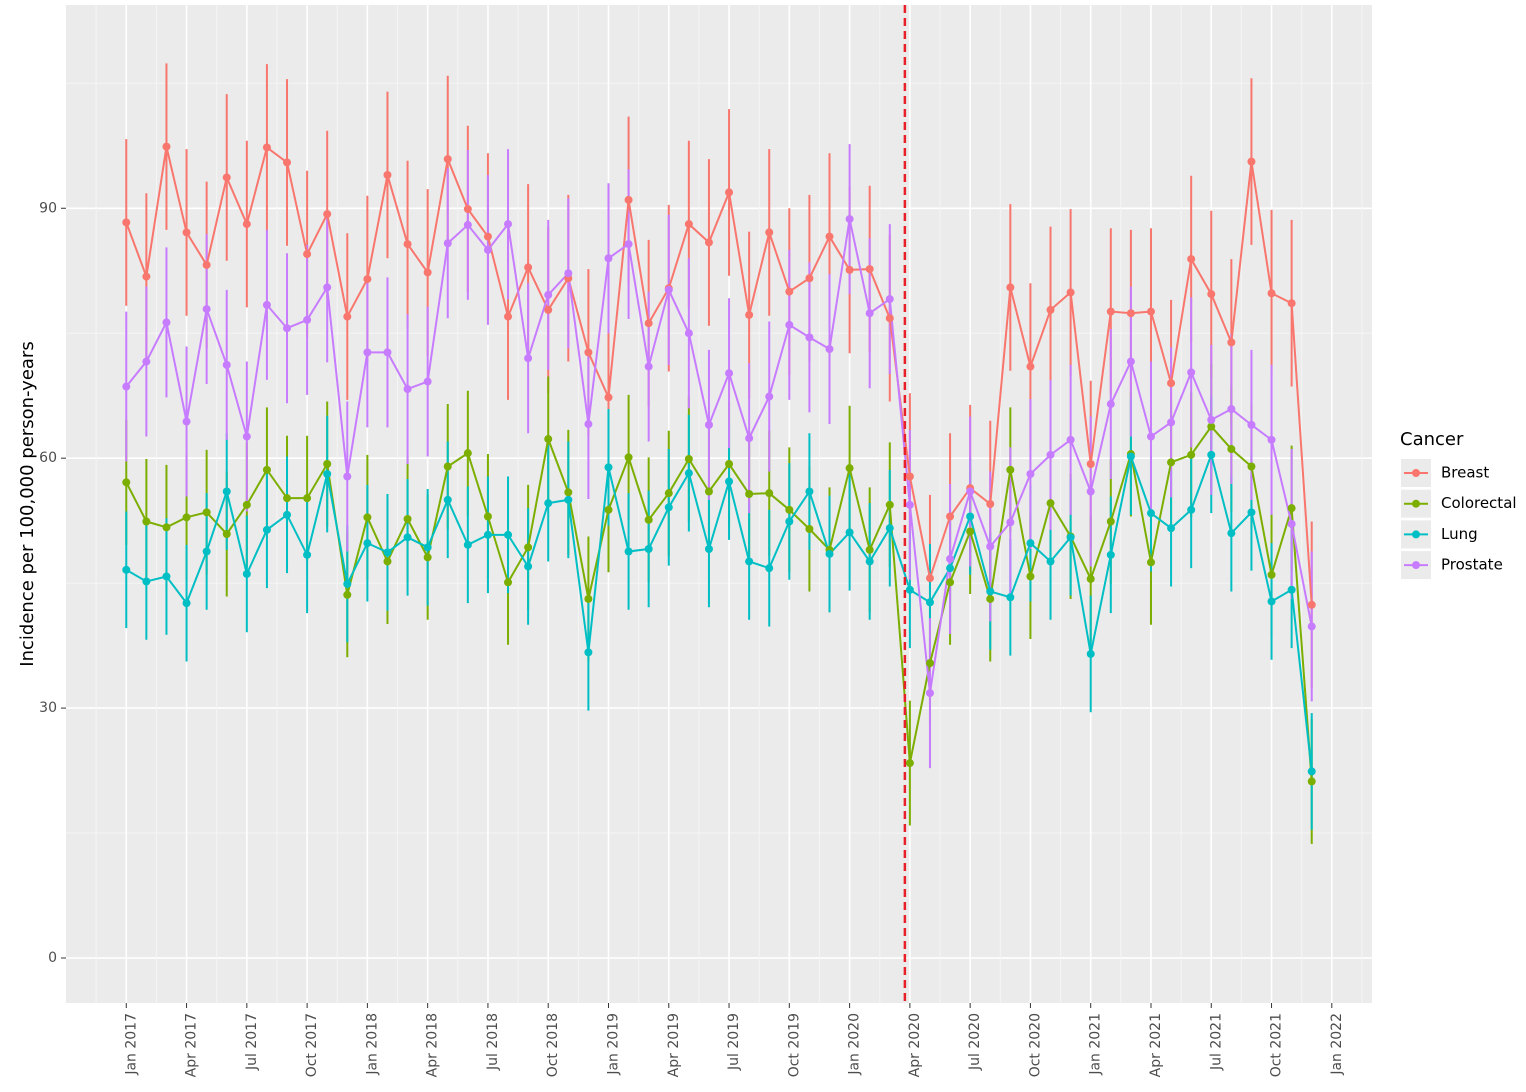 The width and height of the screenshot is (1526, 1092). What do you see at coordinates (1459, 534) in the screenshot?
I see `legend-label: Lung` at bounding box center [1459, 534].